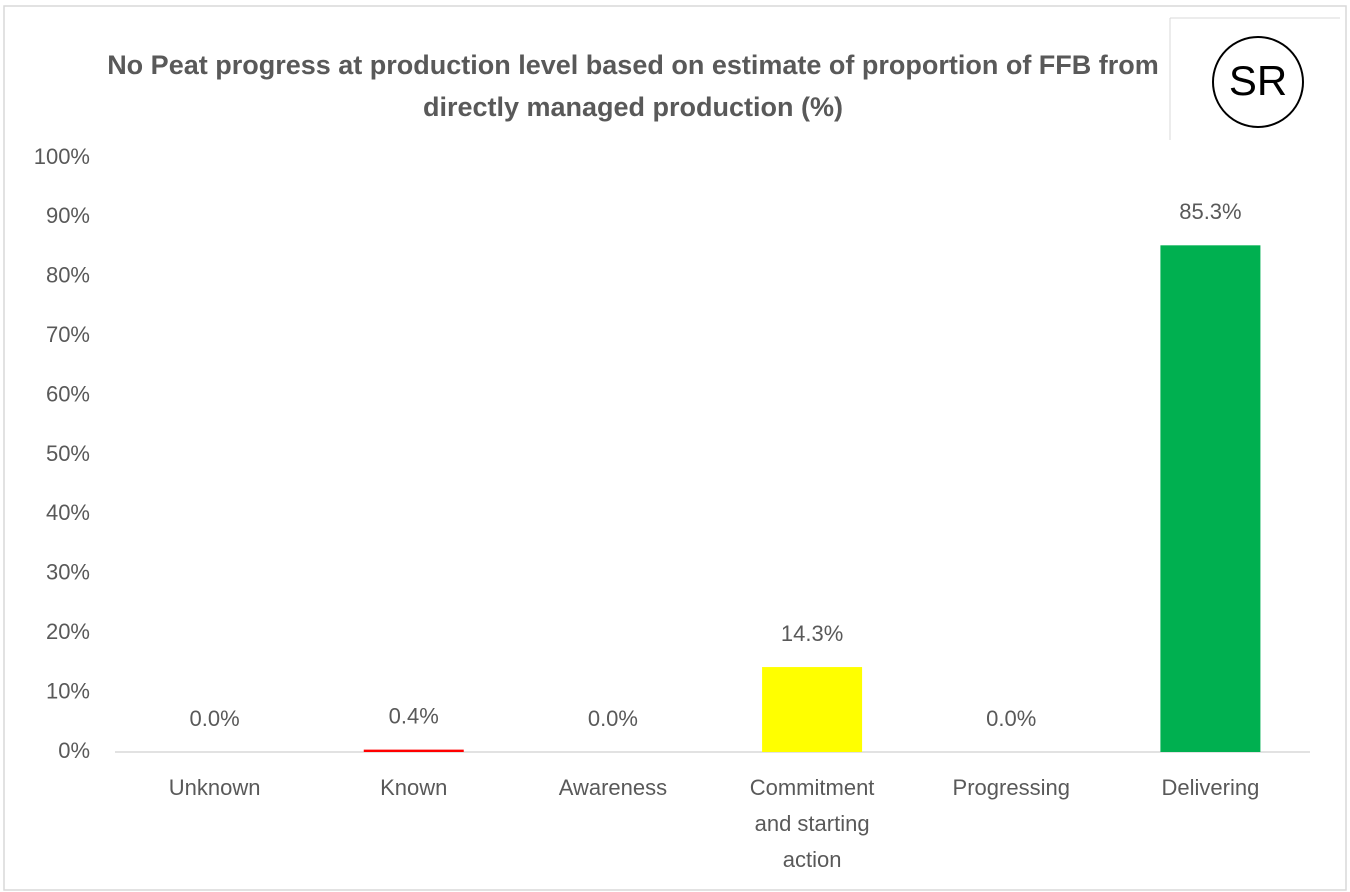 This screenshot has height=892, width=1350. I want to click on data-label: 0.4%, so click(414, 715).